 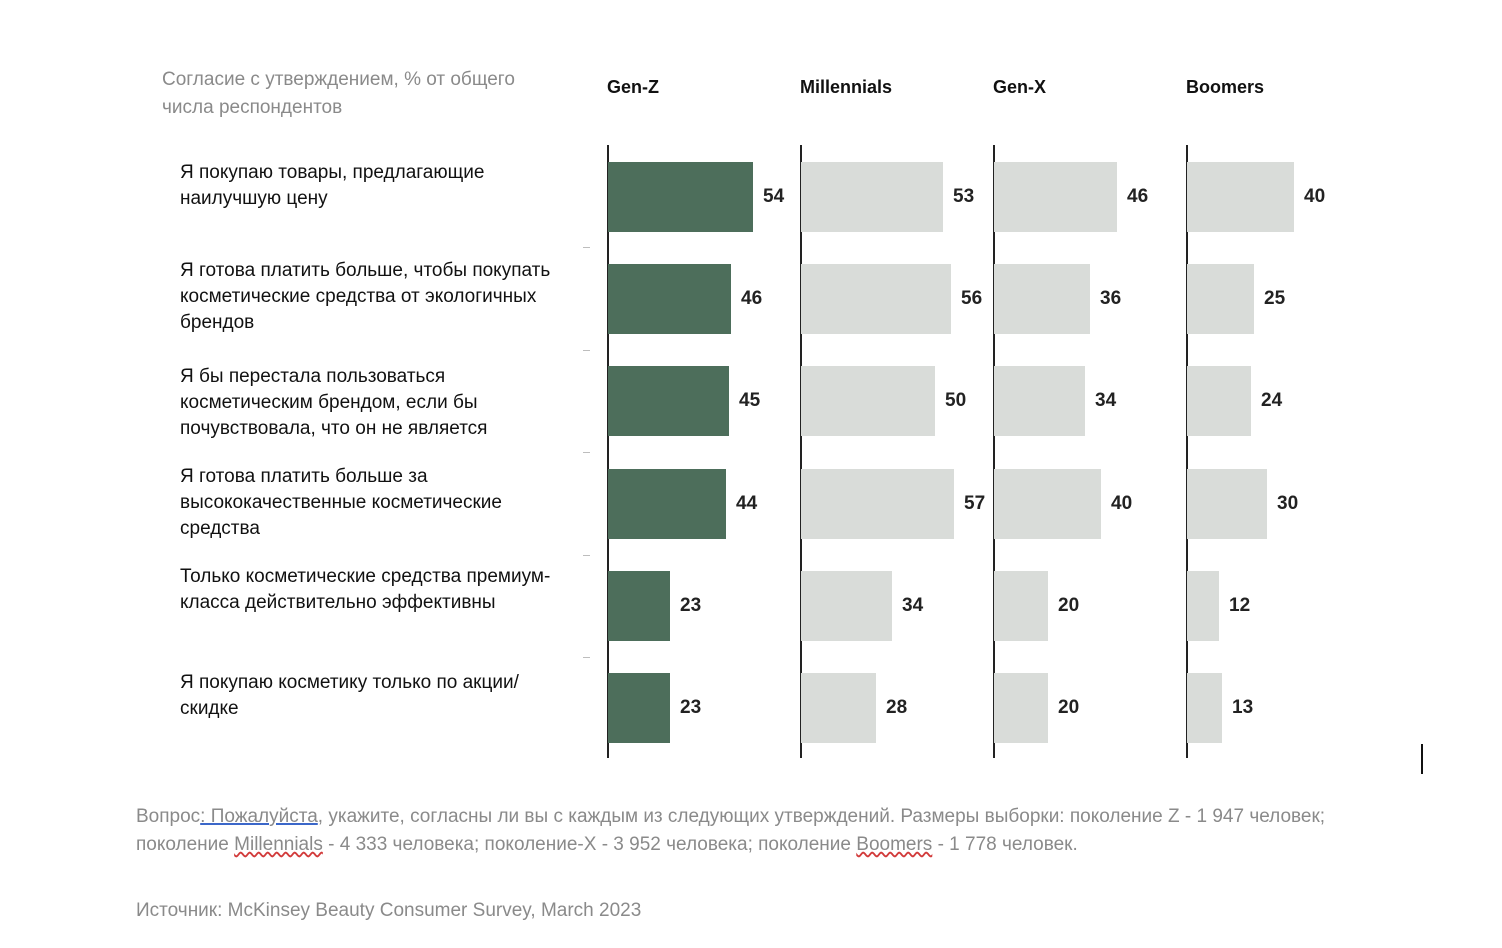 What do you see at coordinates (1288, 503) in the screenshot?
I see `bar-value-label: 30` at bounding box center [1288, 503].